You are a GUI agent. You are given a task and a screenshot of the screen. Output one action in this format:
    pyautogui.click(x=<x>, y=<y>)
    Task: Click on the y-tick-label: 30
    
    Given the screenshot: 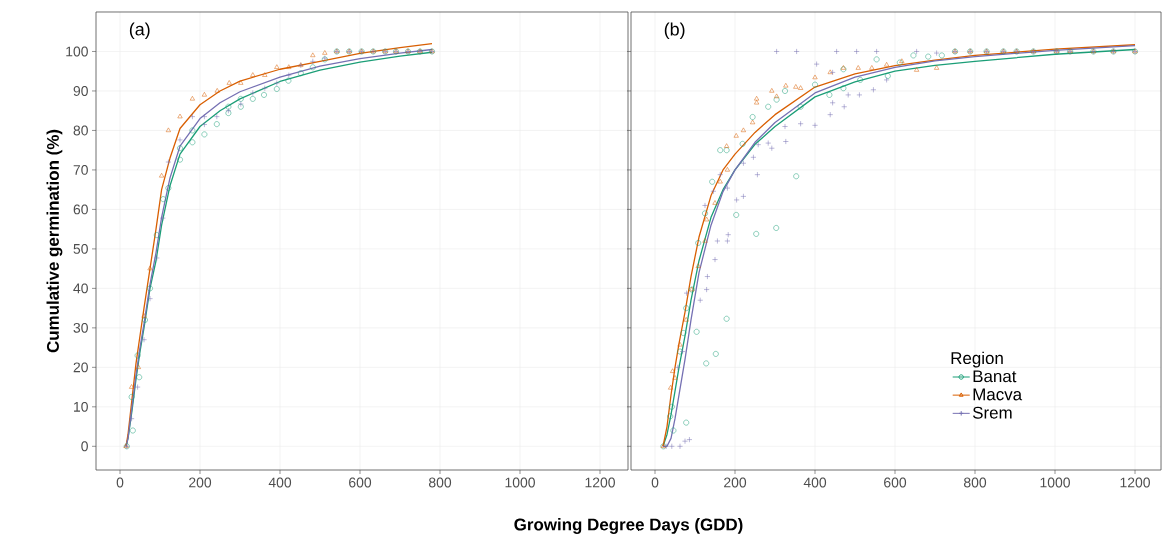 What is the action you would take?
    pyautogui.click(x=80, y=327)
    